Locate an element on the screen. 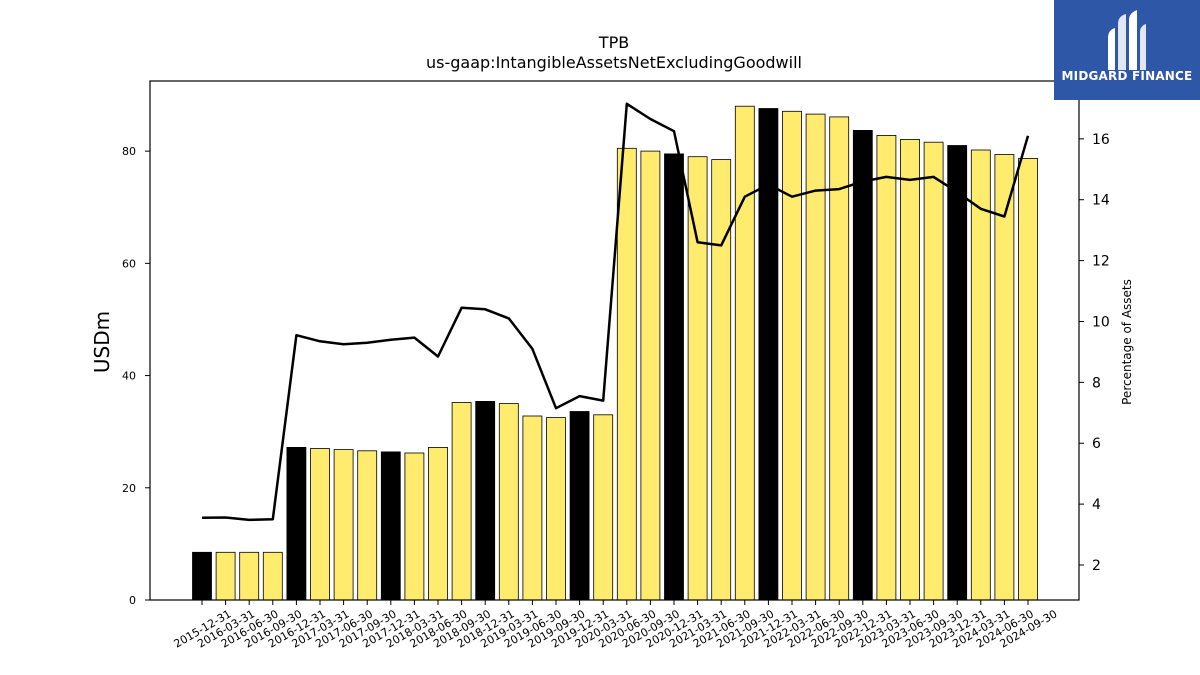  y-tick-label: 0 is located at coordinates (132, 600).